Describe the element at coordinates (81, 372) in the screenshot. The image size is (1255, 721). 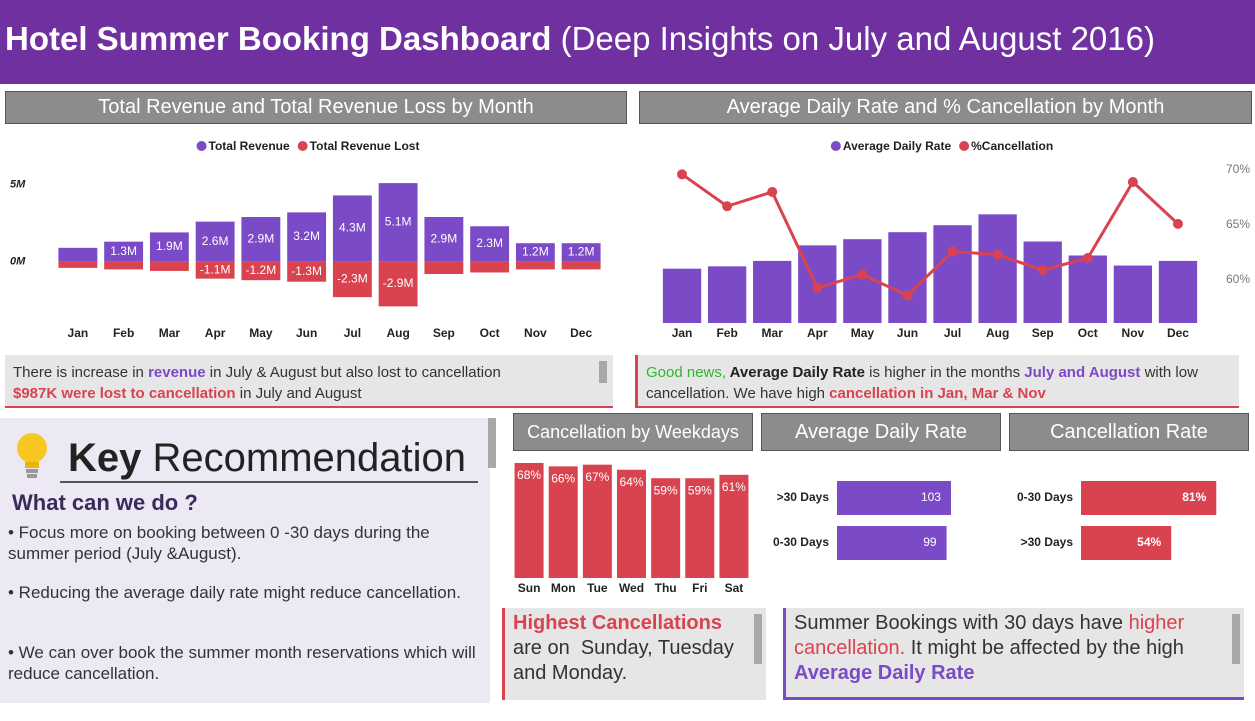
I see `text: There is increase in` at that location.